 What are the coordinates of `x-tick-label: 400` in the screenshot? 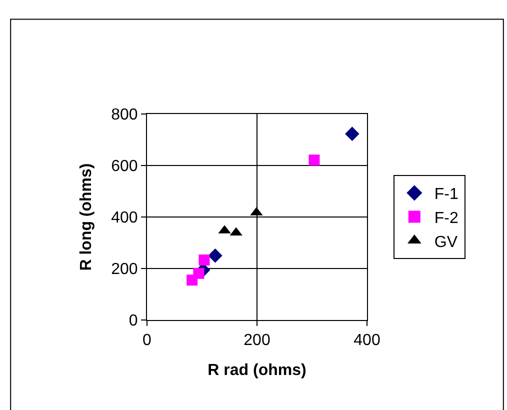 It's located at (367, 341).